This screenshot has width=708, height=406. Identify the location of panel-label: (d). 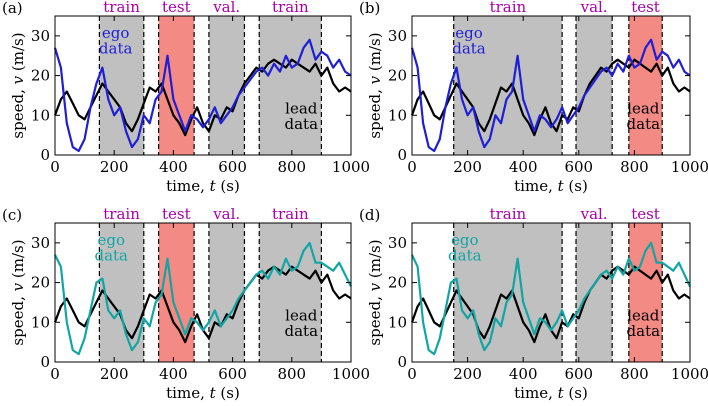
(369, 215).